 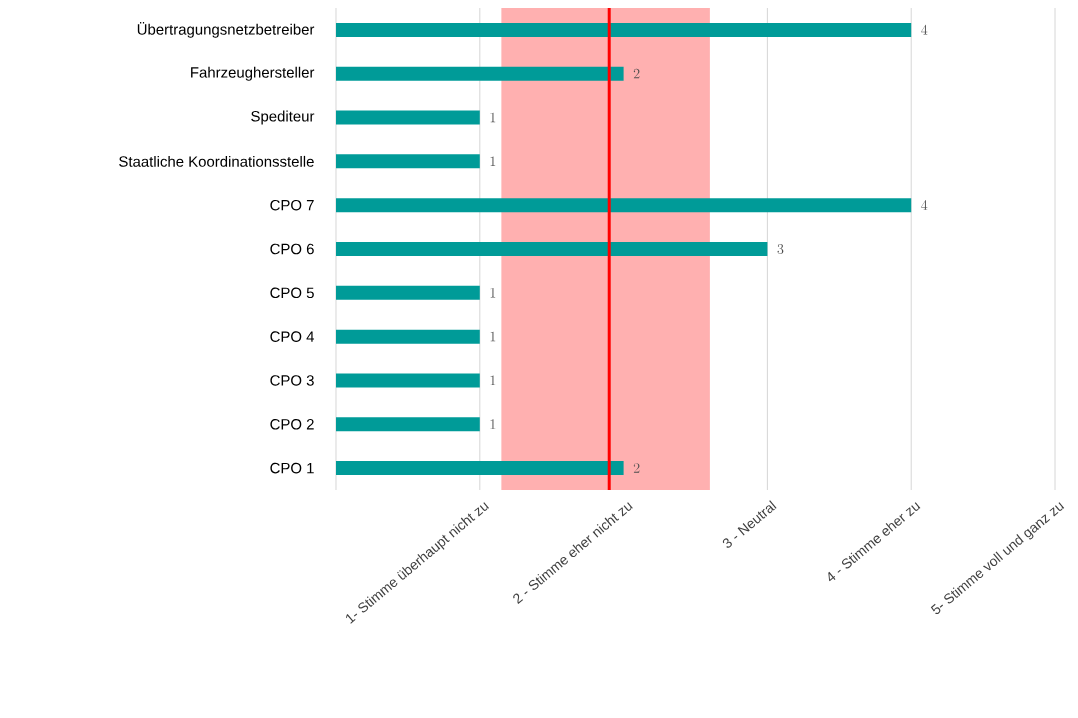 What do you see at coordinates (253, 73) in the screenshot?
I see `y-tick-label: Fahrzeughersteller` at bounding box center [253, 73].